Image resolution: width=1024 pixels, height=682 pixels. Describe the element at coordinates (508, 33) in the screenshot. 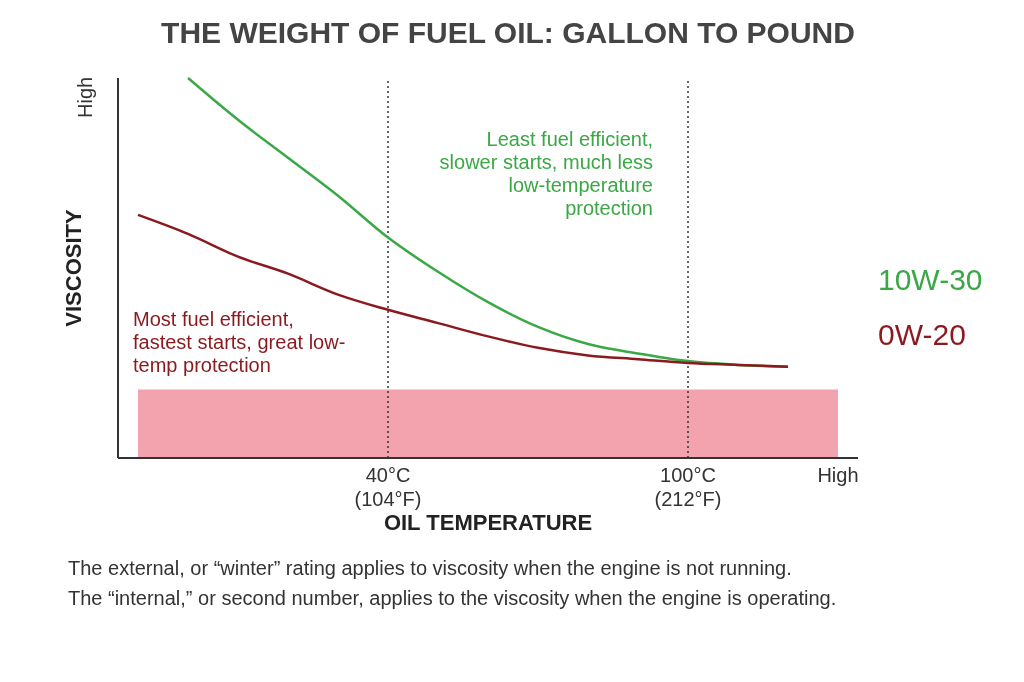

I see `chart-title: THE WEIGHT OF FUEL OIL: GALLON TO POUND` at that location.